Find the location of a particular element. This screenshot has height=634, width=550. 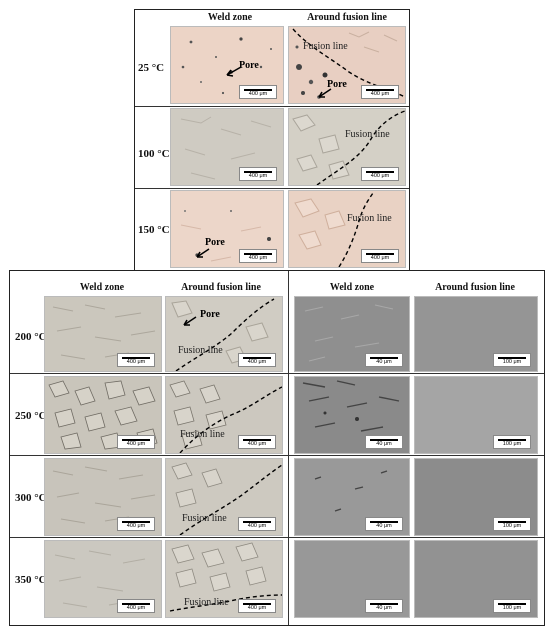

bottom-col-header-weld-zone-om: Weld zone is located at coordinates (102, 287).